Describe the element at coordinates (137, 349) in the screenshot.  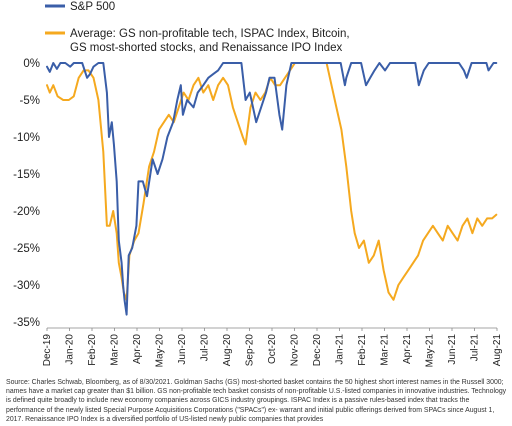
I see `x-tick-label: Apr-20` at that location.